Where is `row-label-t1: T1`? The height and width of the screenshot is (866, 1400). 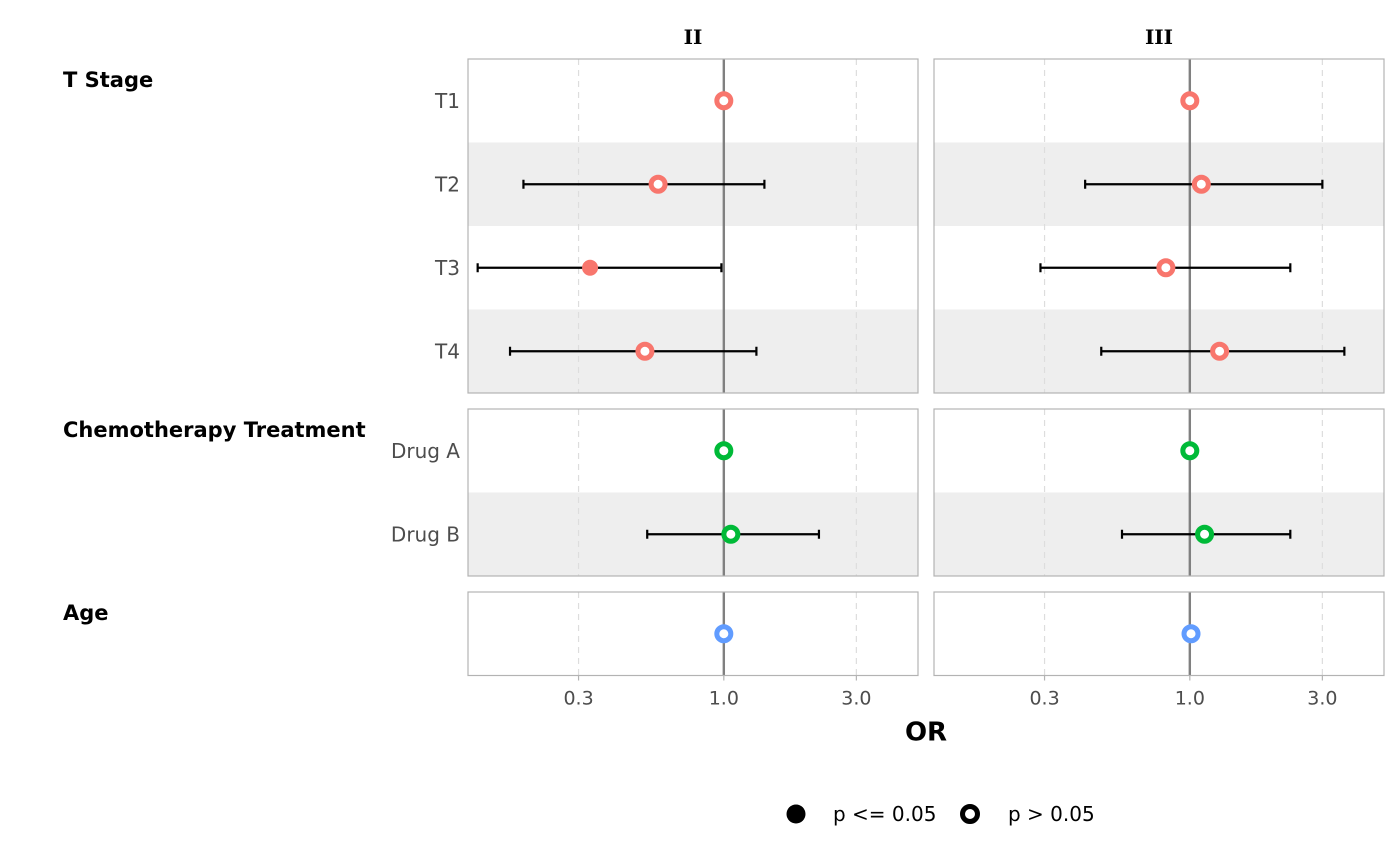 row-label-t1: T1 is located at coordinates (447, 101).